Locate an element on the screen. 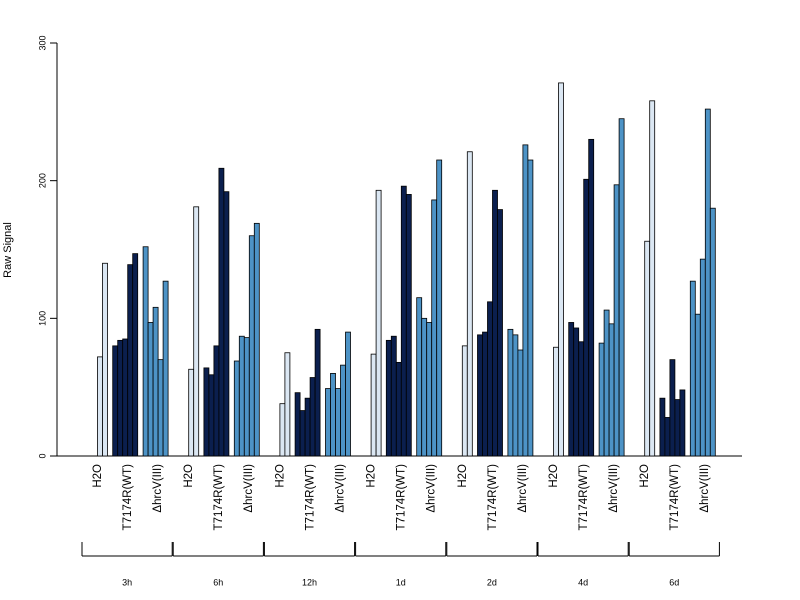 This screenshot has height=600, width=800. timepoint-label: 12h is located at coordinates (309, 582).